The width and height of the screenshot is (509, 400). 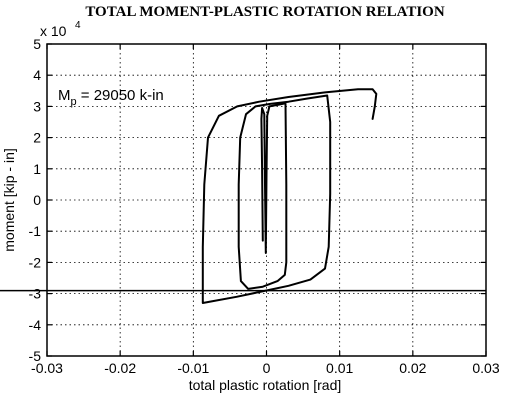 I want to click on x-tick-label: -0.02, so click(x=120, y=368).